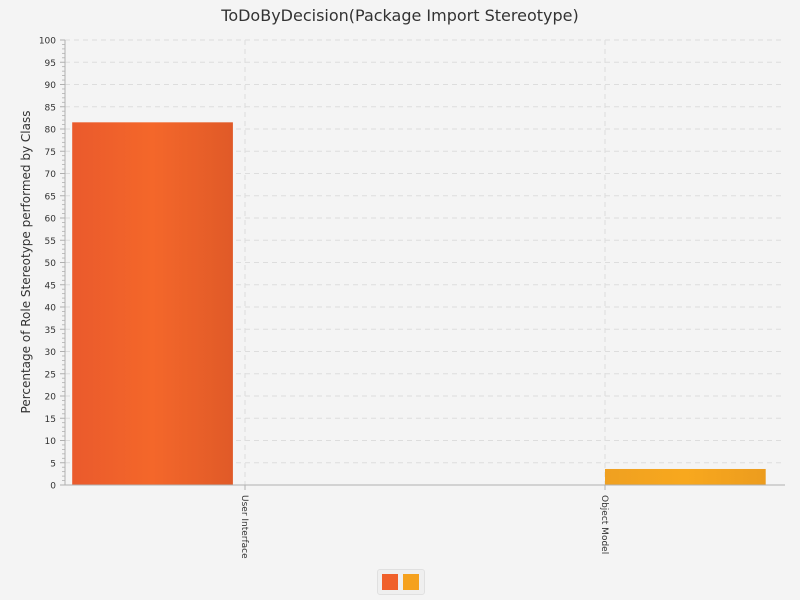 The image size is (800, 600). What do you see at coordinates (53, 464) in the screenshot?
I see `y-tick-label: 5` at bounding box center [53, 464].